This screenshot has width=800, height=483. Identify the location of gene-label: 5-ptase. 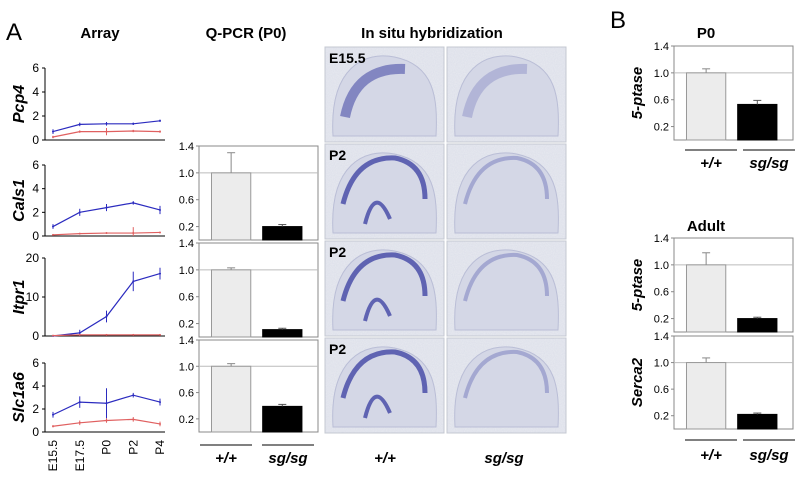
(637, 285).